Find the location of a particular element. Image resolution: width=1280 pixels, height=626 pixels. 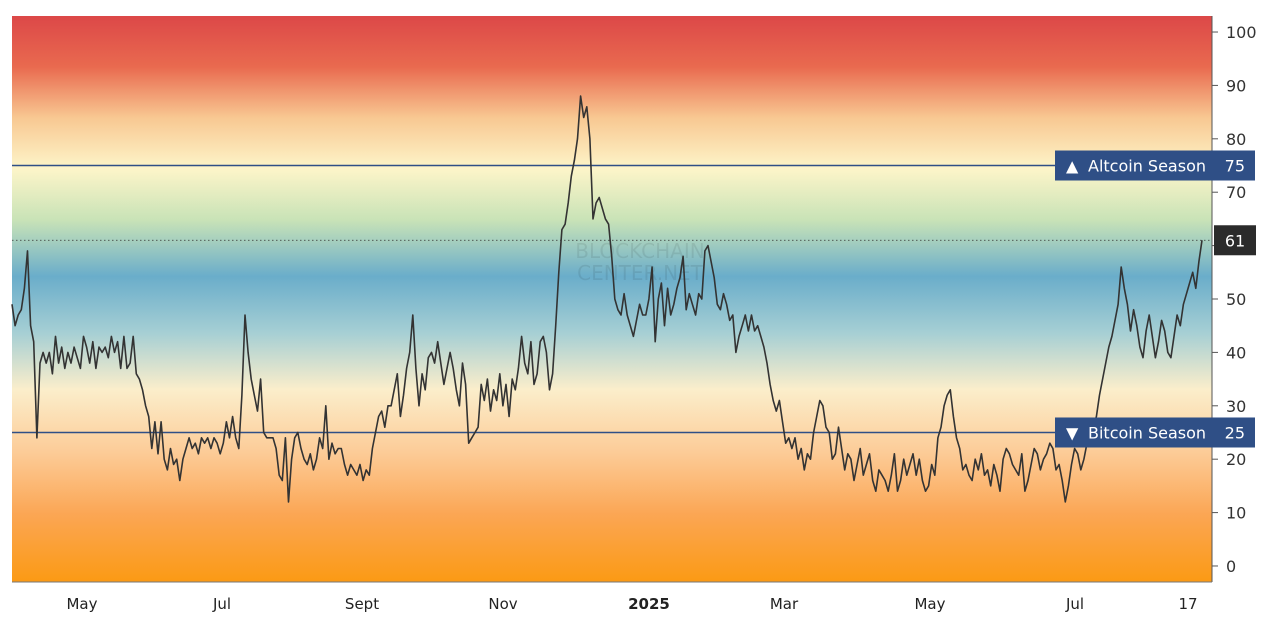

y-tick-label: 90 is located at coordinates (1236, 85).